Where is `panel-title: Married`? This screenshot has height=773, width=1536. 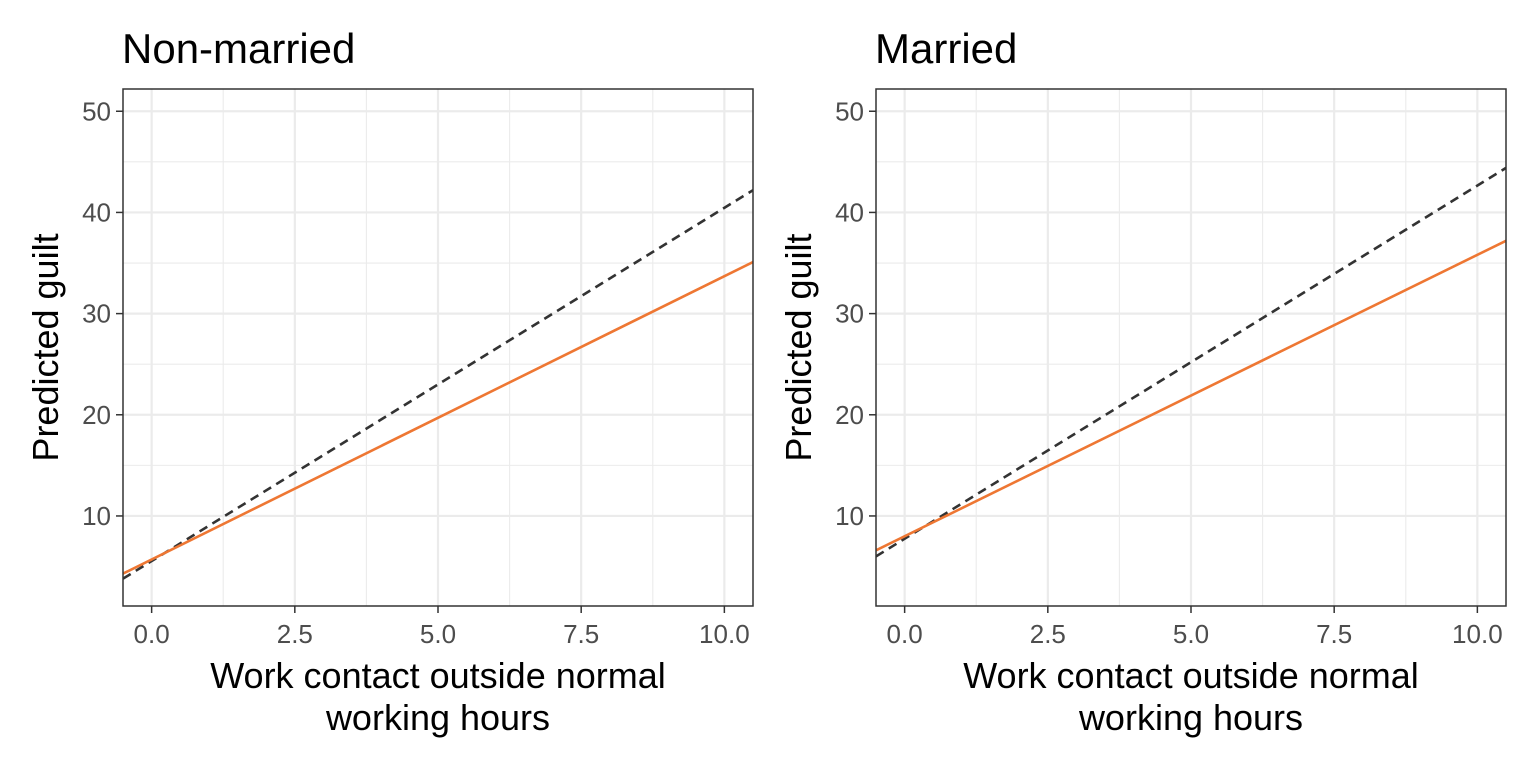 panel-title: Married is located at coordinates (946, 48).